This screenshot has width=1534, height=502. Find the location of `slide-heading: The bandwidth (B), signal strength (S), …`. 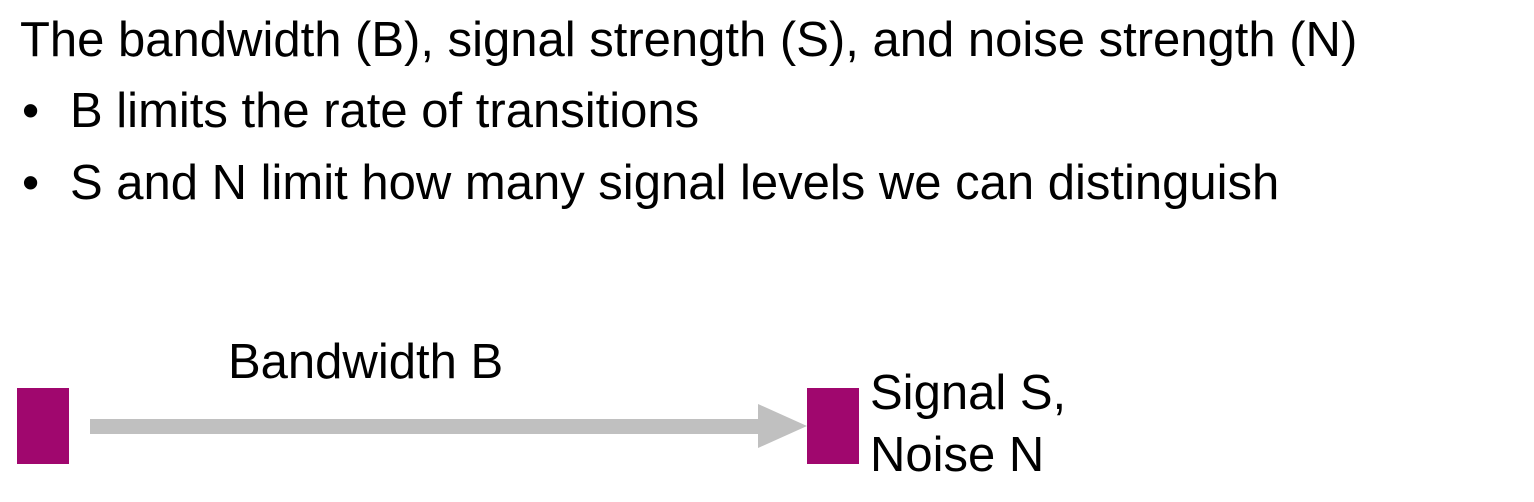

slide-heading: The bandwidth (B), signal strength (S), … is located at coordinates (689, 40).